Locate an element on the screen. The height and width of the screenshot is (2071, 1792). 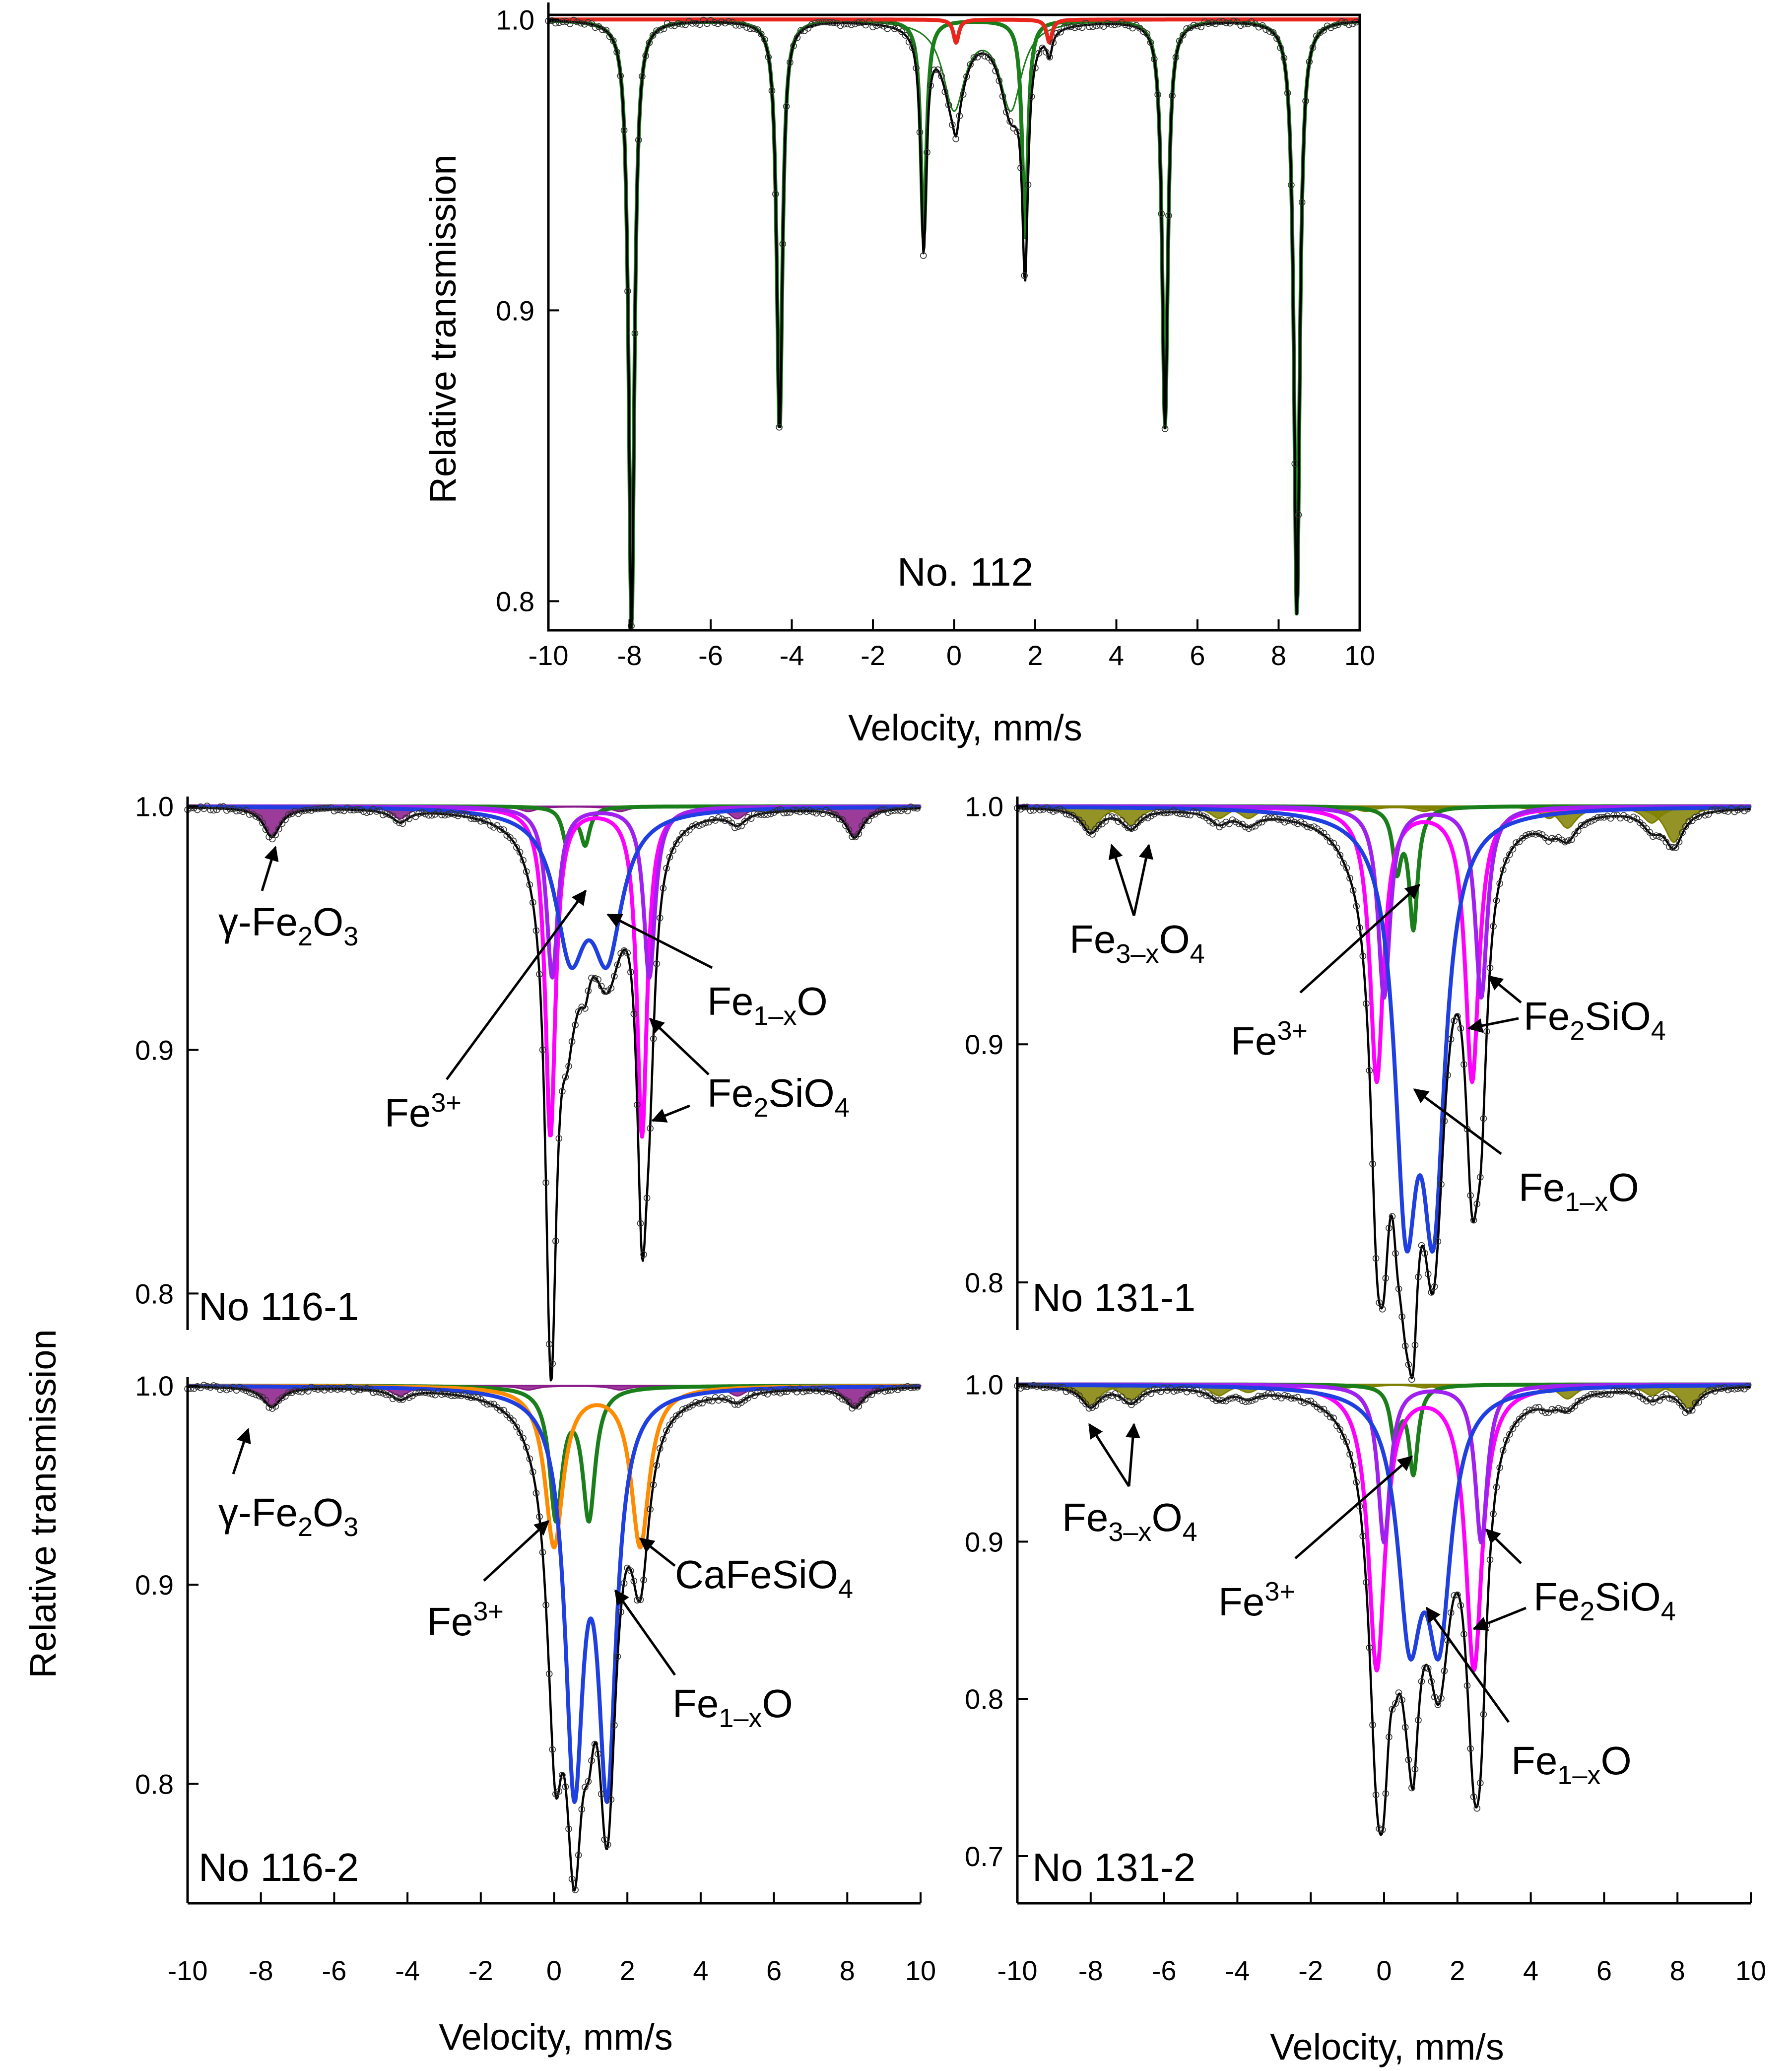
panel-4-x-axis-label: Velocity, mm/s is located at coordinates (1387, 2047).